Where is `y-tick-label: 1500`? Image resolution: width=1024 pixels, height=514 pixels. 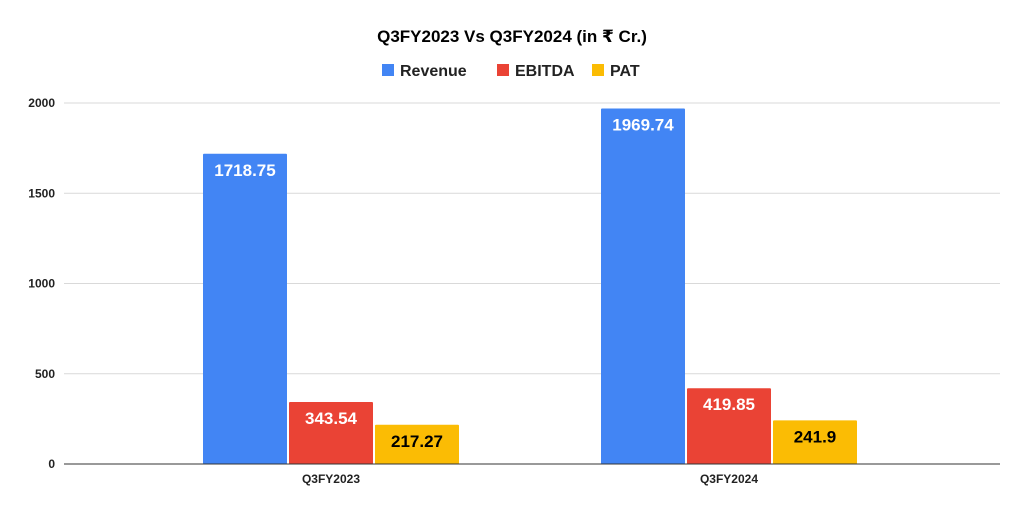 y-tick-label: 1500 is located at coordinates (41, 193).